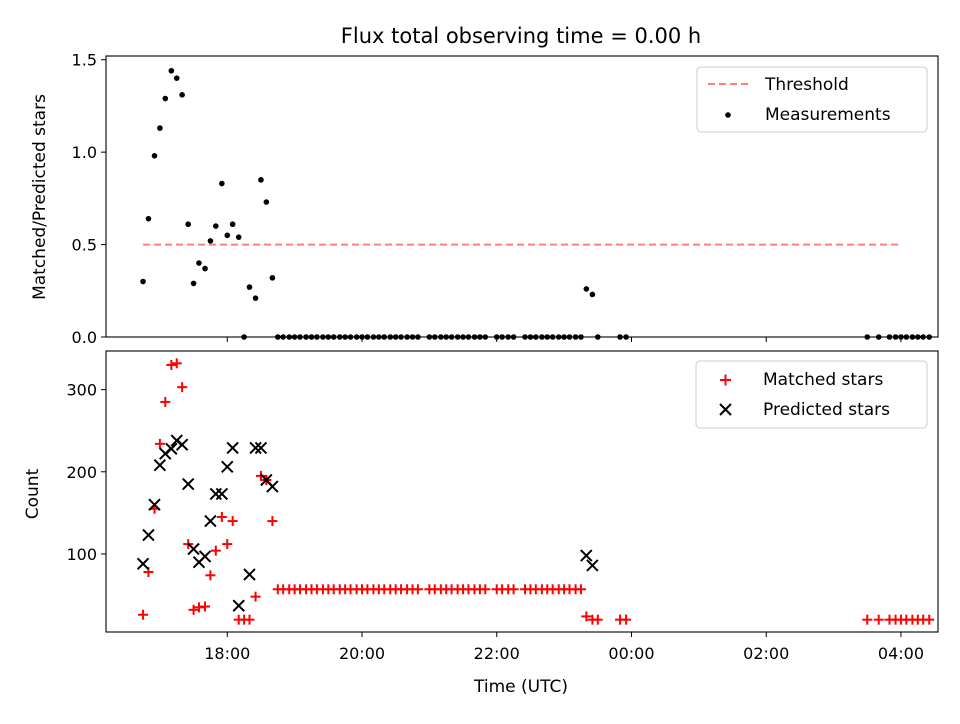  Describe the element at coordinates (728, 115) in the screenshot. I see `legend-measurements-swatch` at that location.